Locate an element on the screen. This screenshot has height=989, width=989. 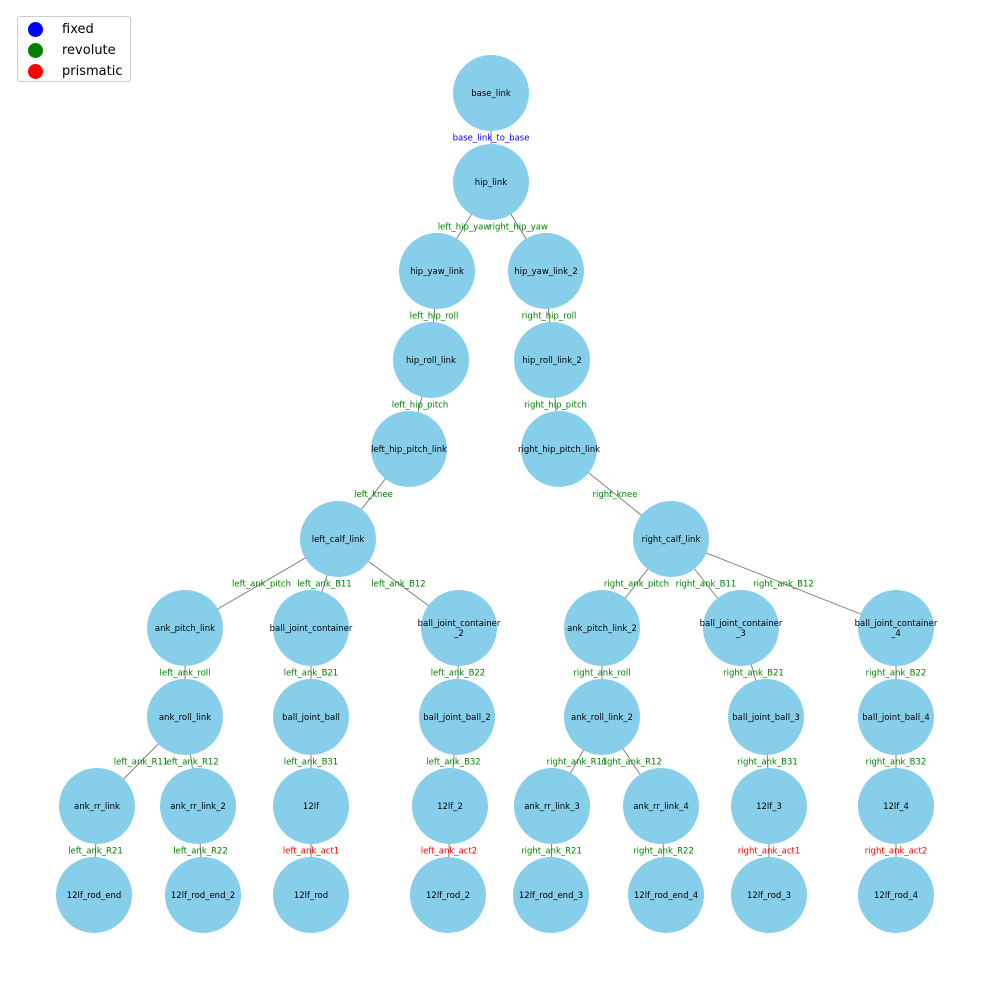
node-label: 12lf_rod_end is located at coordinates (94, 896).